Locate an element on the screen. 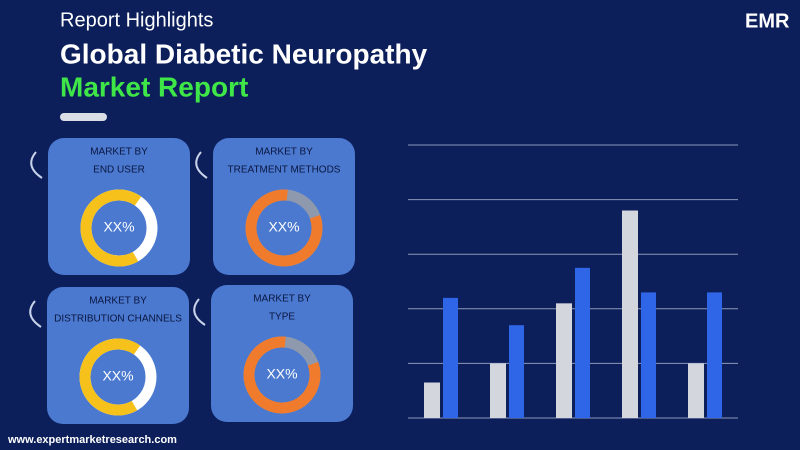 Image resolution: width=800 pixels, height=450 pixels. card-title: DISTRIBUTION CHANNELS is located at coordinates (118, 319).